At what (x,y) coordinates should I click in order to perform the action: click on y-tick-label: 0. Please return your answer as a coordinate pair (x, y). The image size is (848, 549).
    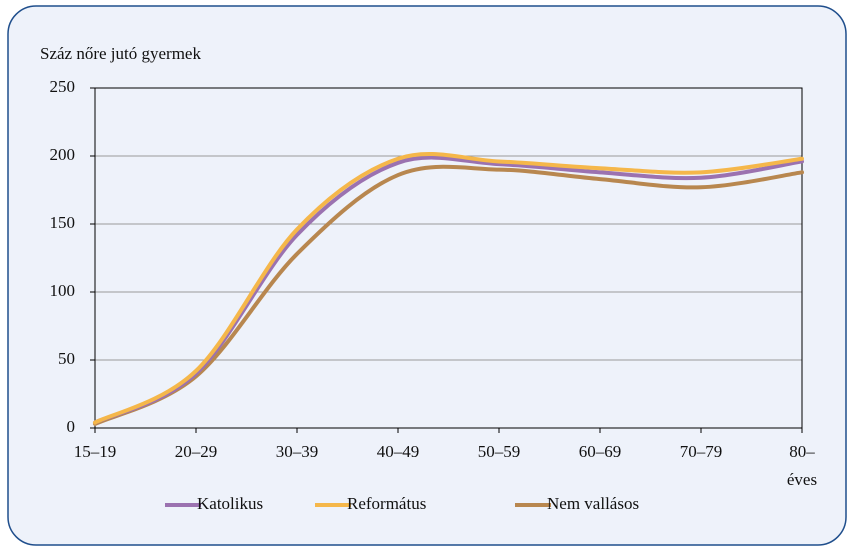
    Looking at the image, I should click on (71, 426).